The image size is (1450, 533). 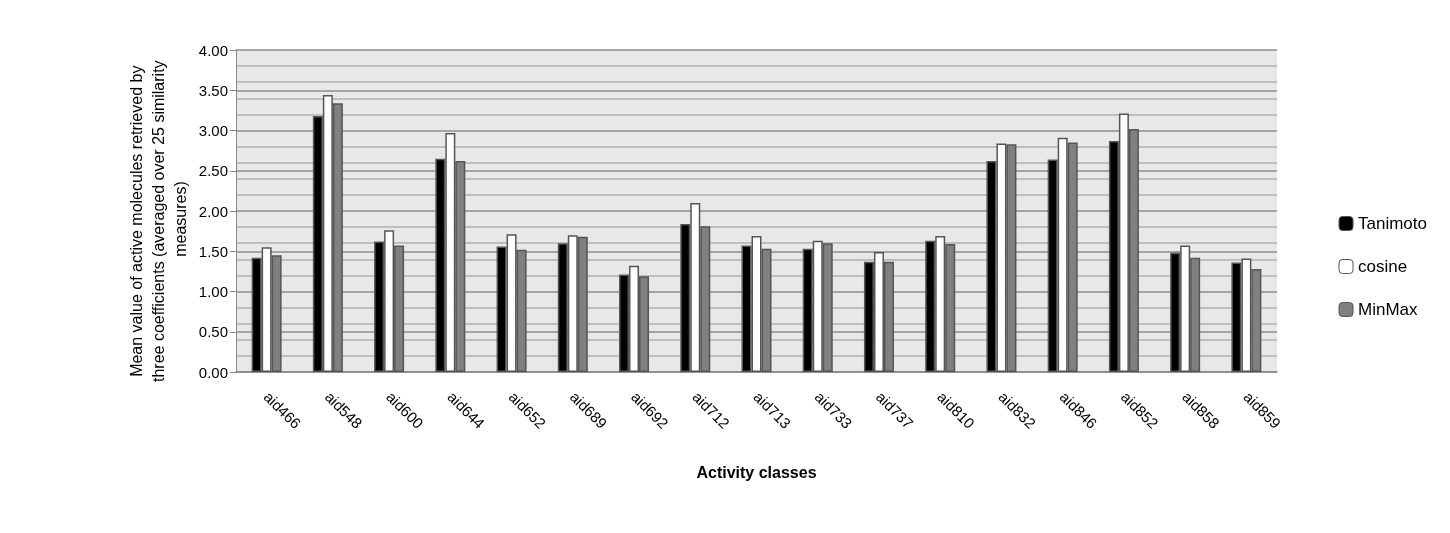 I want to click on y-tick-label: 0.50, so click(x=213, y=332).